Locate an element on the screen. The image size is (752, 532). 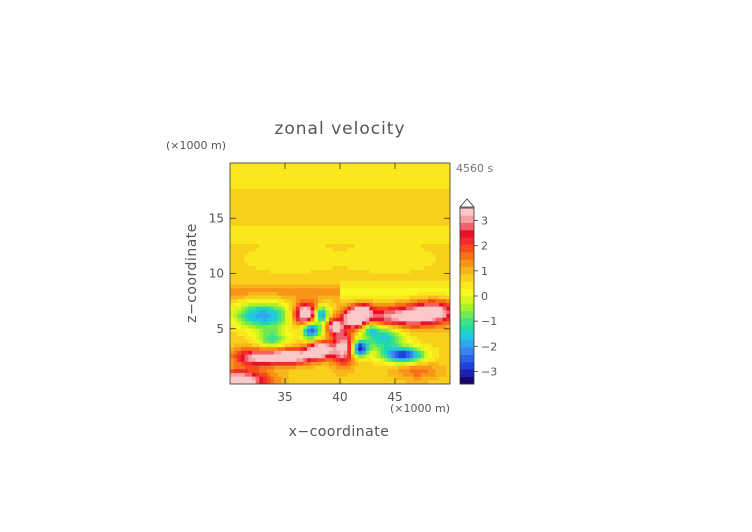
y-tick-label: 5 is located at coordinates (220, 329).